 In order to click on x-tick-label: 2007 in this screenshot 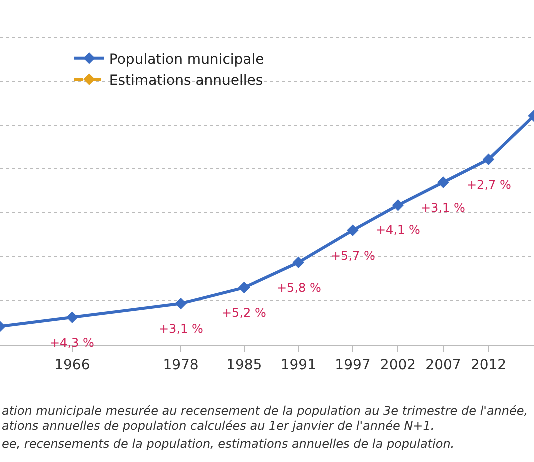, I will do `click(444, 365)`.